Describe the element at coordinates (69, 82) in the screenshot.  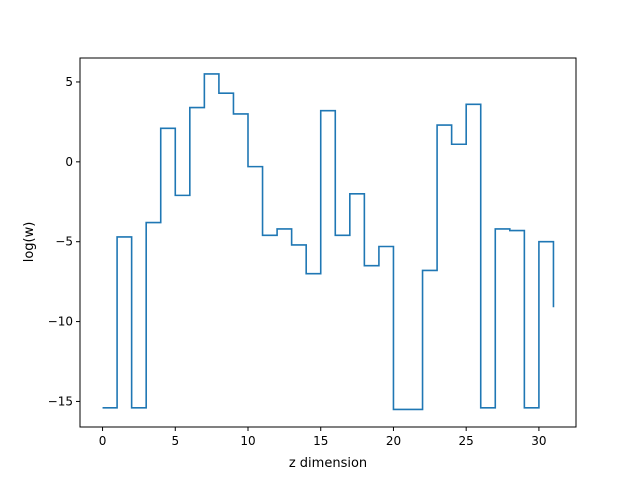
I see `y-tick-label: 5` at that location.